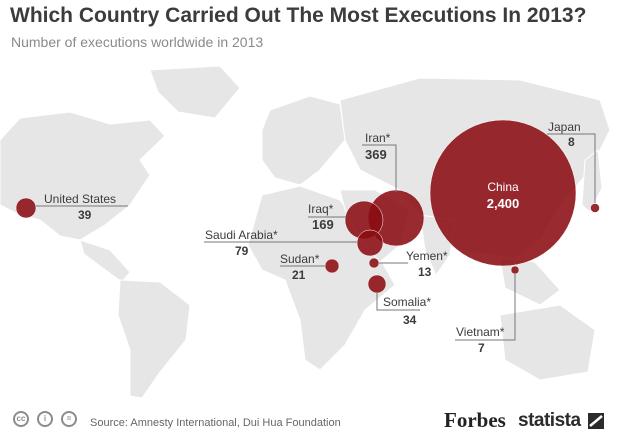 The height and width of the screenshot is (440, 618). I want to click on label-somalia: Somalia*, so click(407, 302).